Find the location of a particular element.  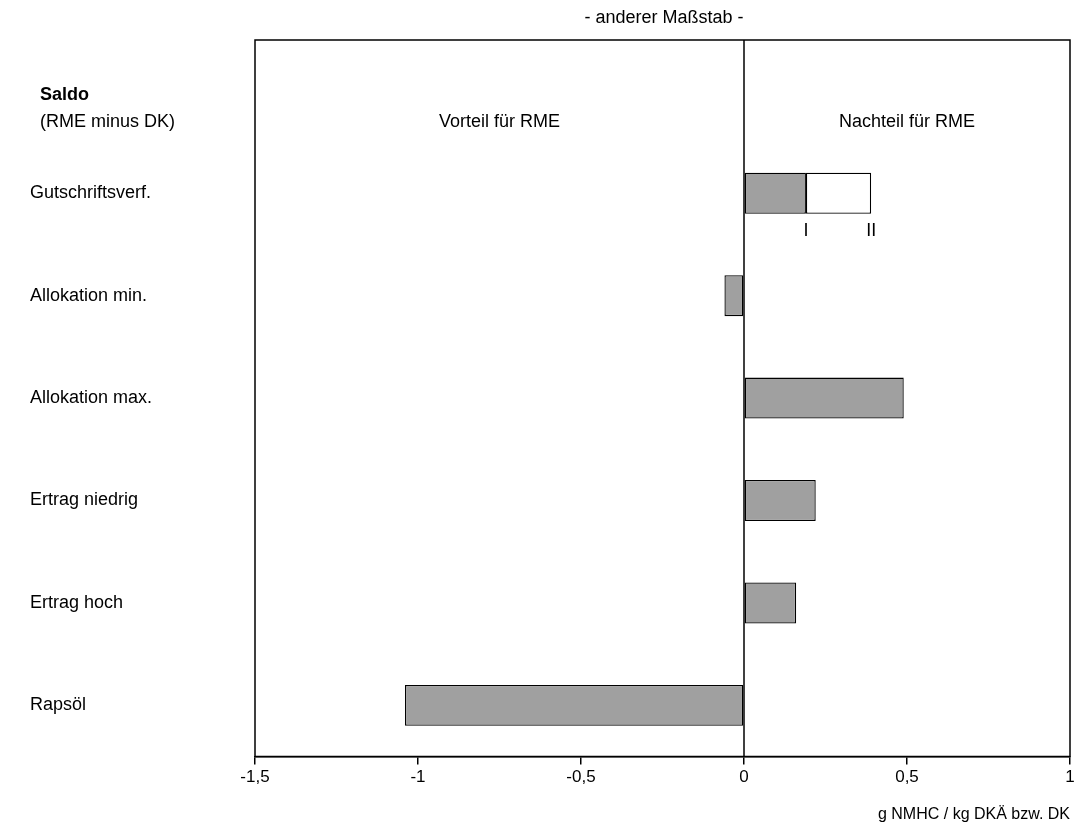

text: Nachteil für RME is located at coordinates (907, 120).